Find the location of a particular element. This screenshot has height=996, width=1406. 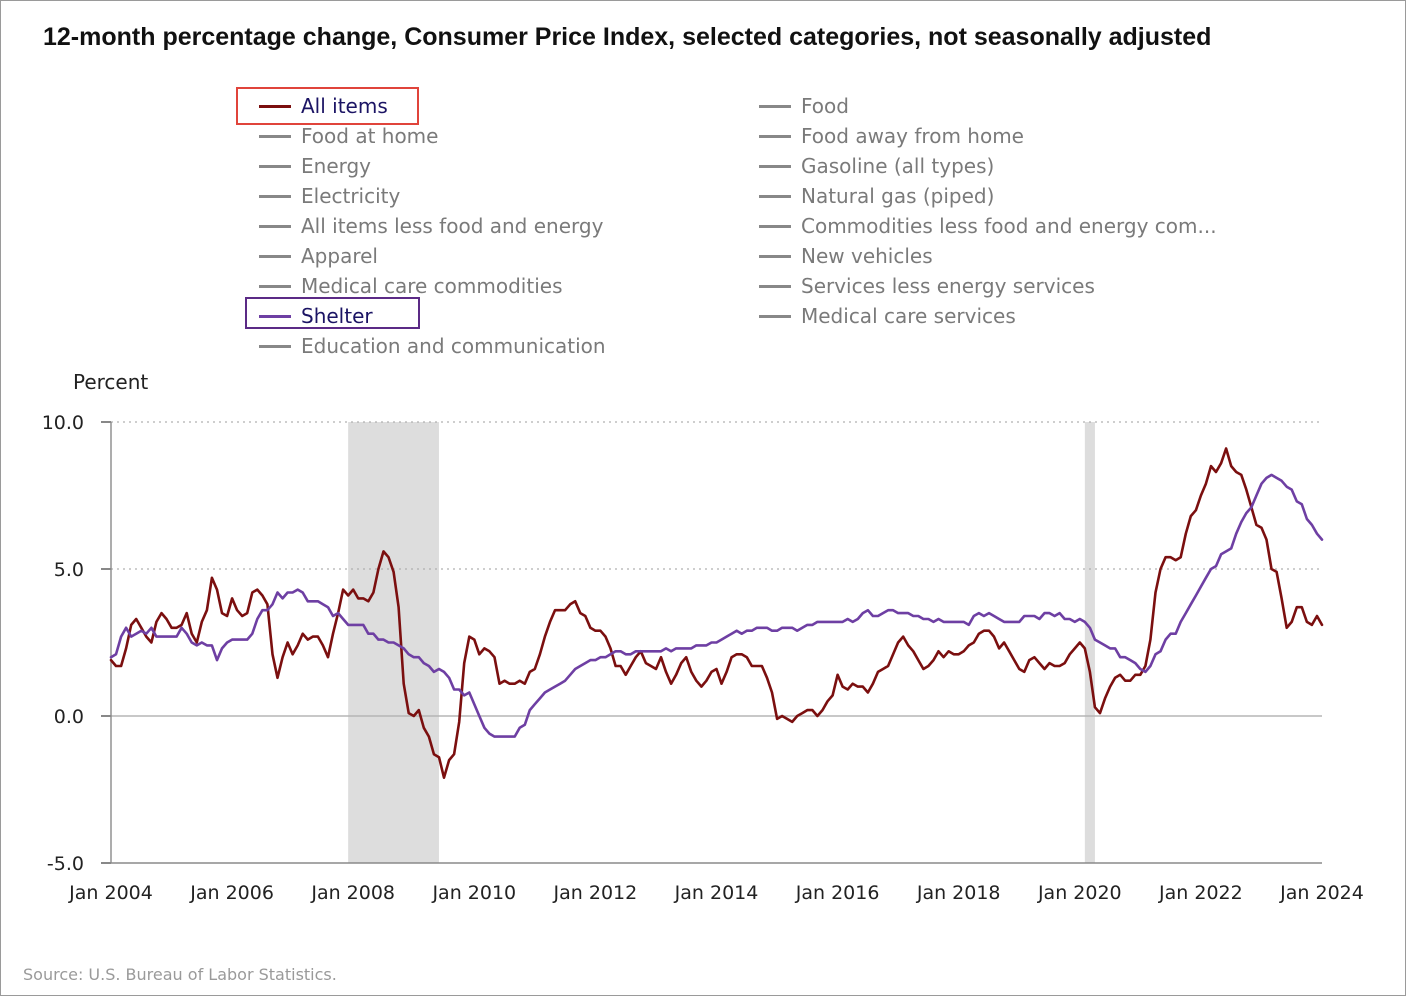

y-tick-label: 5.0 is located at coordinates (69, 570).